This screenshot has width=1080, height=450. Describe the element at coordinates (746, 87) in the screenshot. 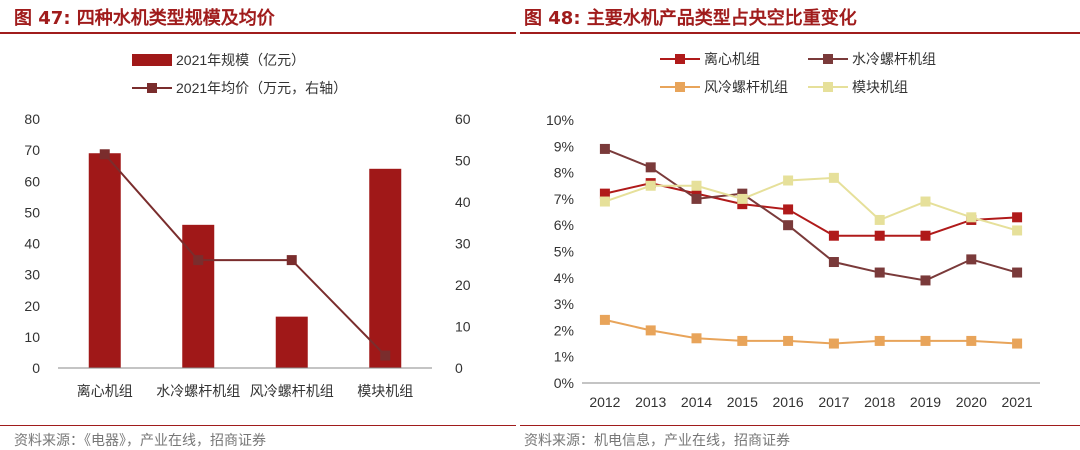

I see `legend-label: 风冷螺杆机组` at that location.